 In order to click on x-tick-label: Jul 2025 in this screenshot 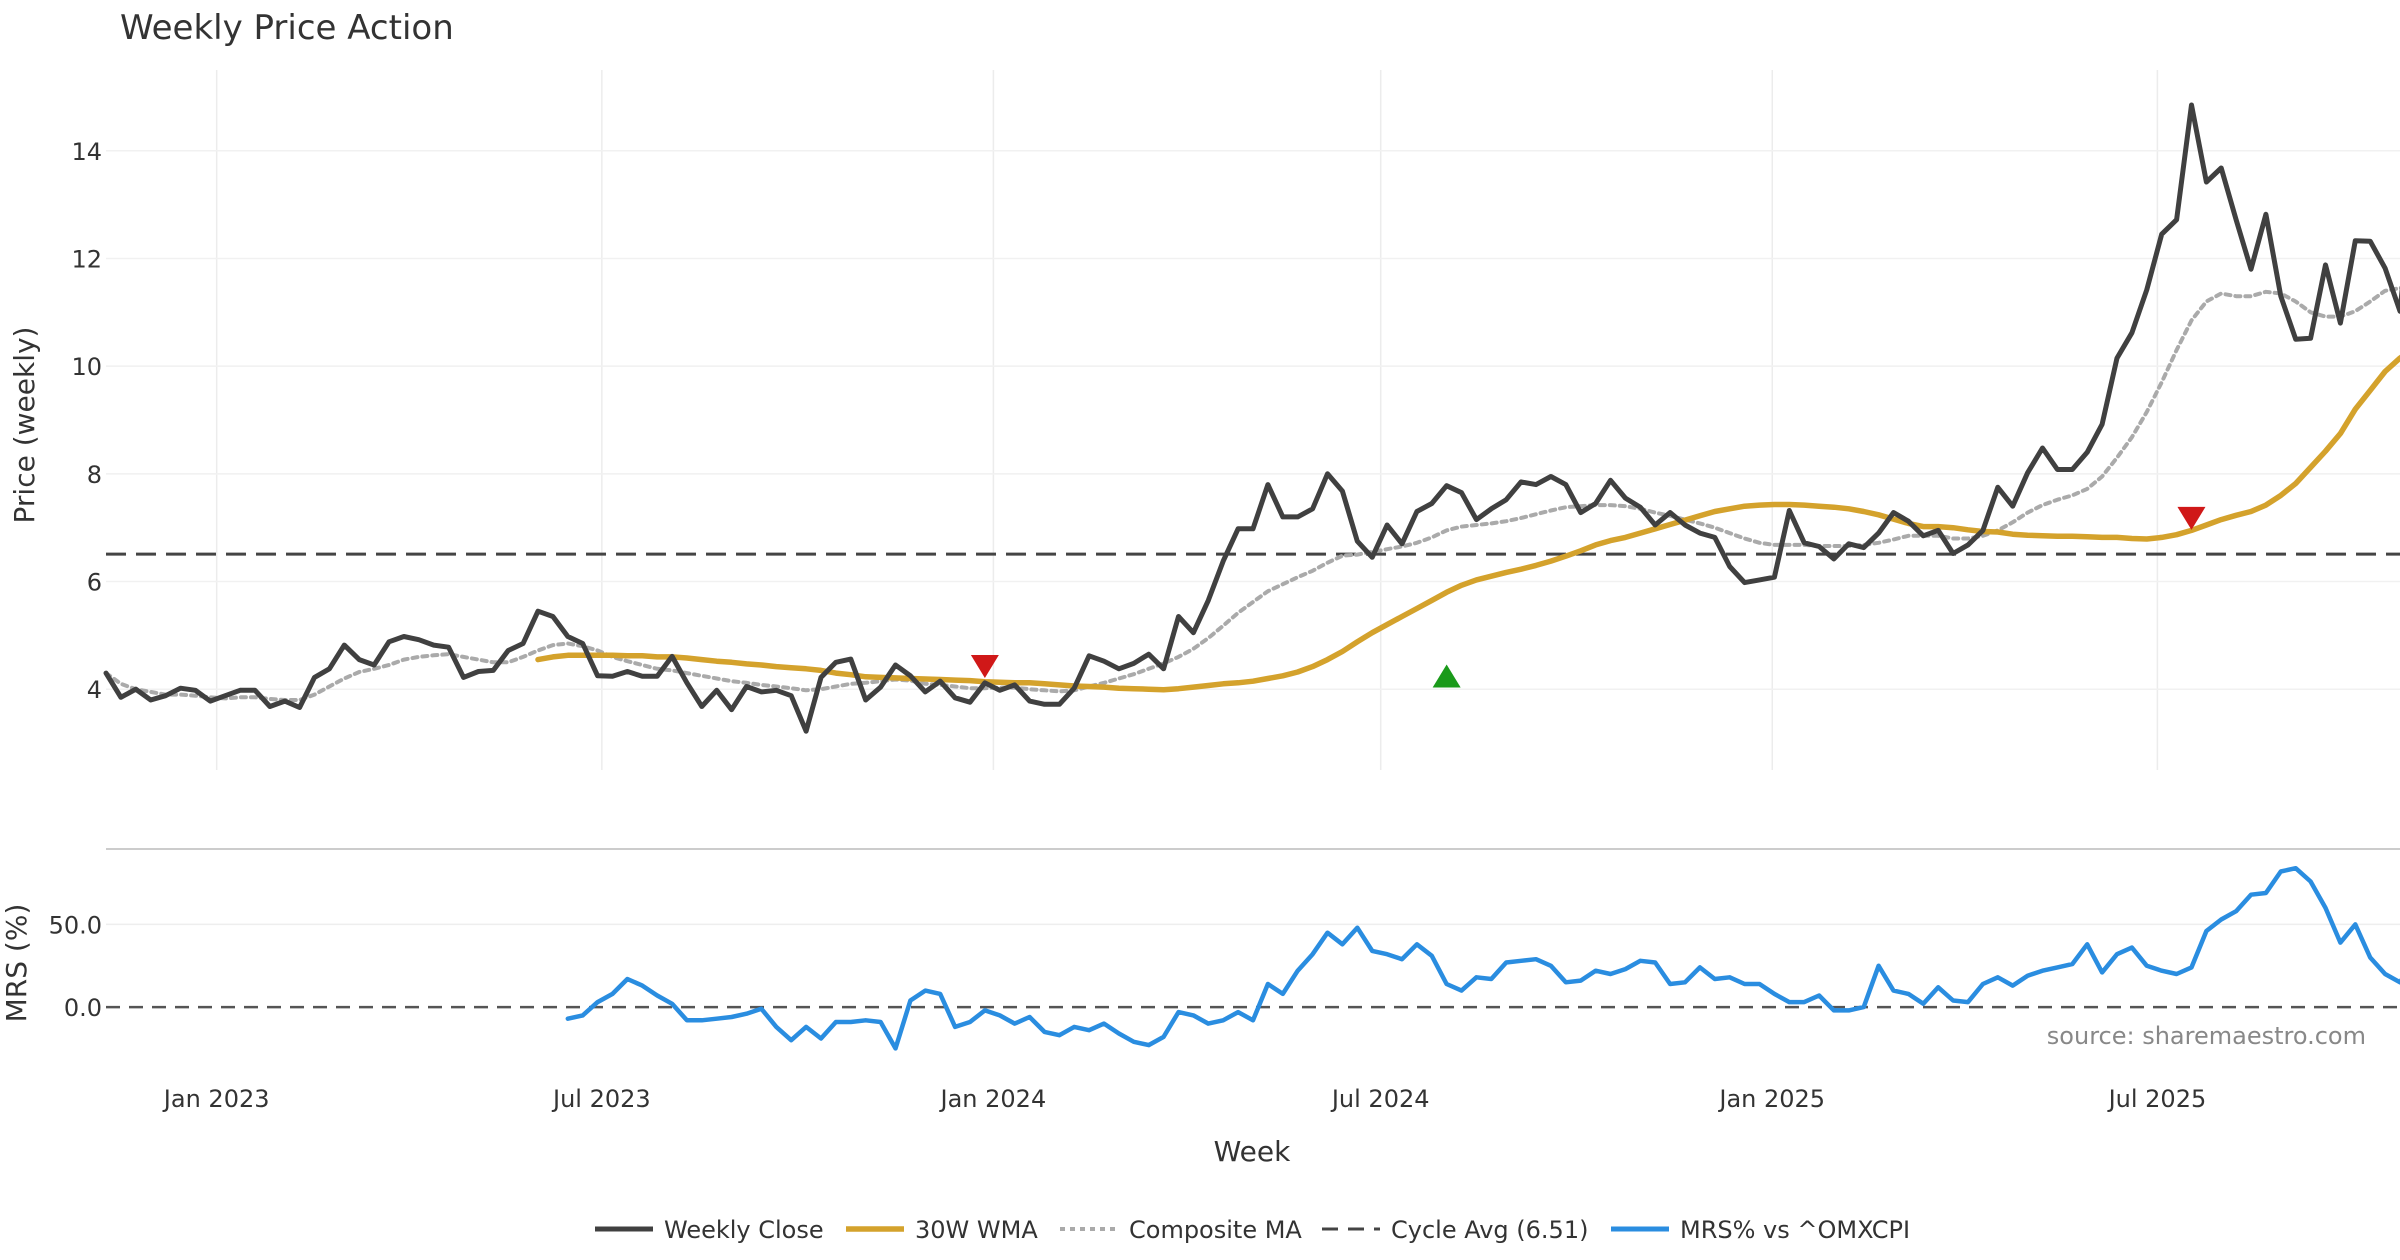, I will do `click(2157, 1099)`.